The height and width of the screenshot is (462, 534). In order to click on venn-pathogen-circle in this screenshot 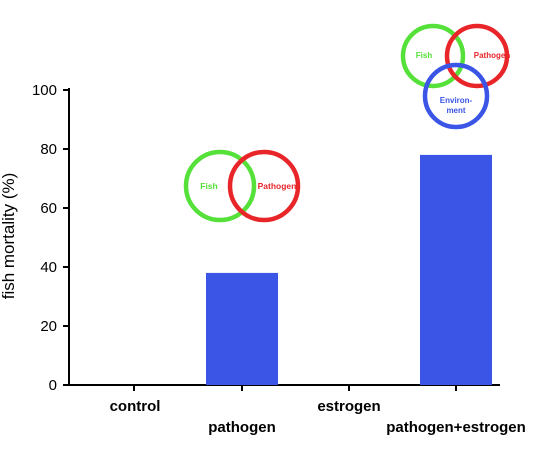, I will do `click(264, 186)`.